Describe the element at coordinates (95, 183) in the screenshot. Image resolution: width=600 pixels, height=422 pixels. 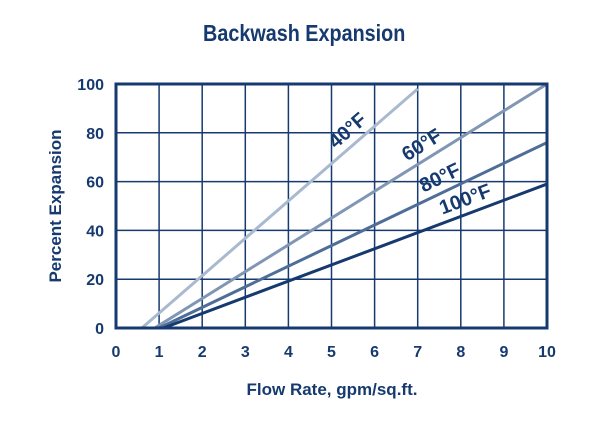
I see `y-tick-label: 60` at that location.